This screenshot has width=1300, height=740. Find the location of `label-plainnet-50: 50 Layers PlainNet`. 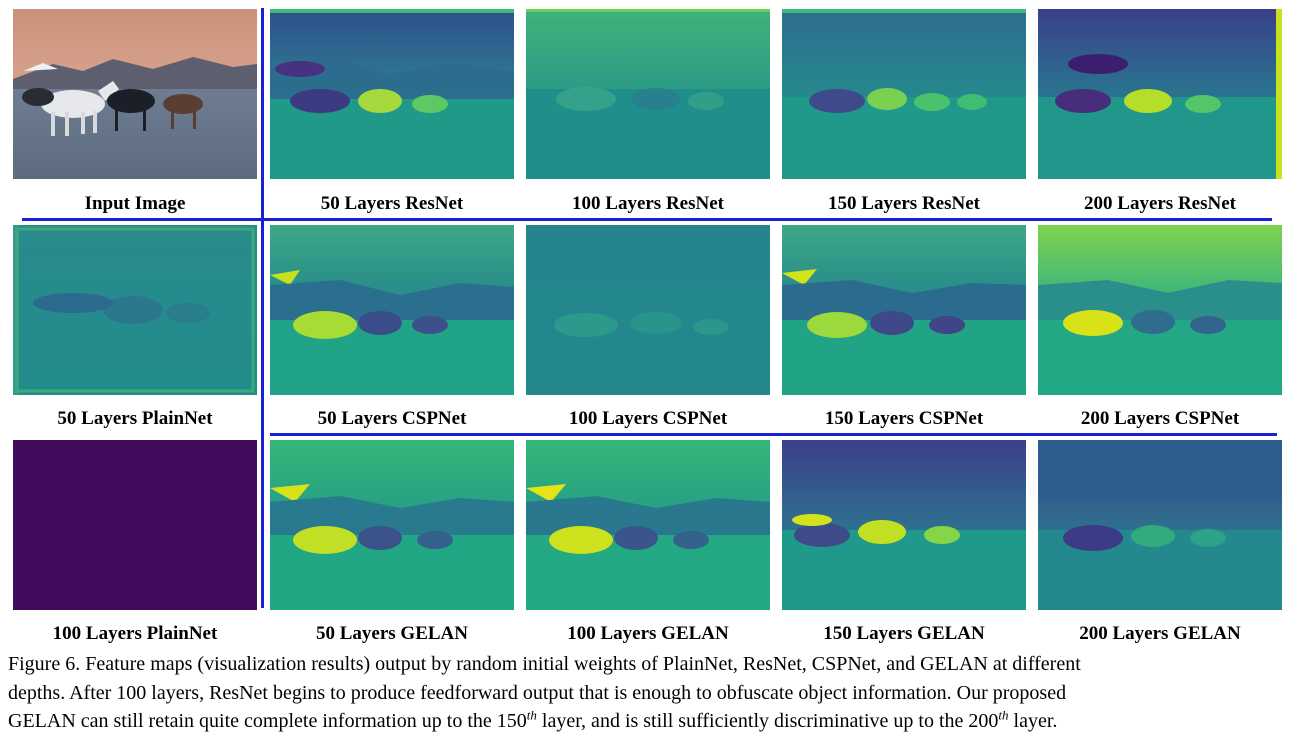

label-plainnet-50: 50 Layers PlainNet is located at coordinates (135, 418).